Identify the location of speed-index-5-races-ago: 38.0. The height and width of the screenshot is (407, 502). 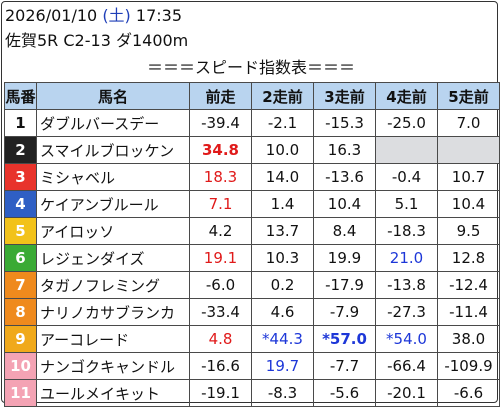
(468, 339).